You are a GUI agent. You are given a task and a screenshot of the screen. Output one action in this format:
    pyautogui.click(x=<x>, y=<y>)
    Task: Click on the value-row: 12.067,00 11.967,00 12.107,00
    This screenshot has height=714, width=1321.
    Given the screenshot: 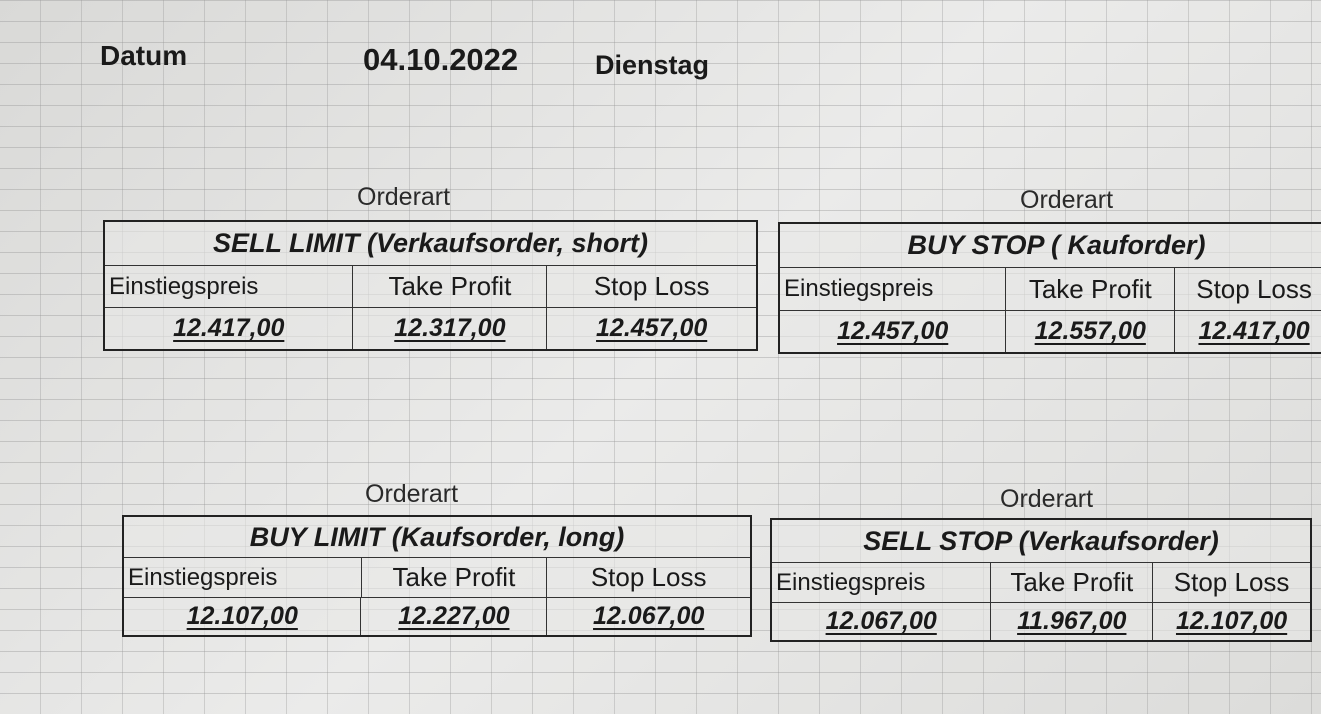 What is the action you would take?
    pyautogui.click(x=1041, y=621)
    